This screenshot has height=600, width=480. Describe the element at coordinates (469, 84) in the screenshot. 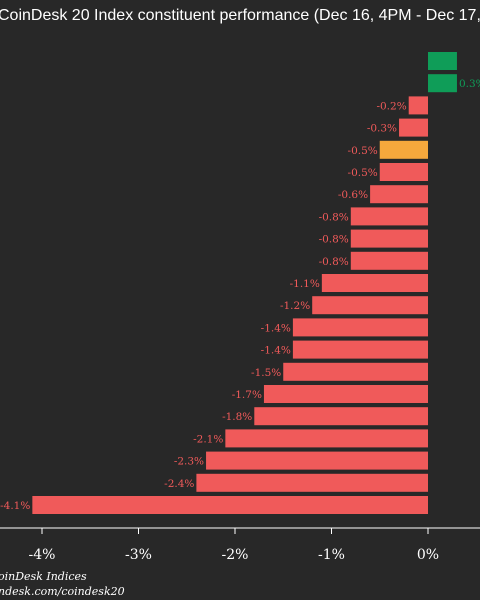

I see `bar-label-1: 0.3%` at that location.